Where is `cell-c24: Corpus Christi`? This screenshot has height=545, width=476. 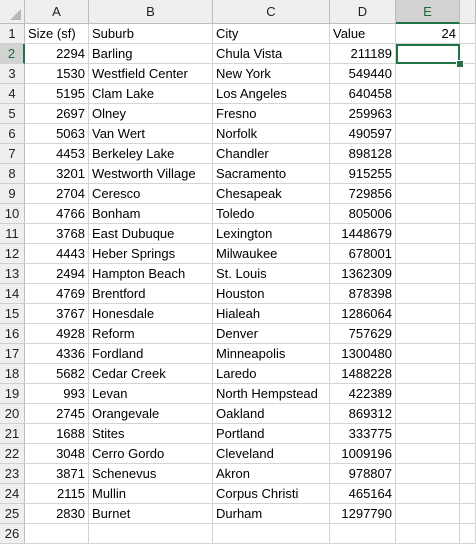 cell-c24: Corpus Christi is located at coordinates (271, 494).